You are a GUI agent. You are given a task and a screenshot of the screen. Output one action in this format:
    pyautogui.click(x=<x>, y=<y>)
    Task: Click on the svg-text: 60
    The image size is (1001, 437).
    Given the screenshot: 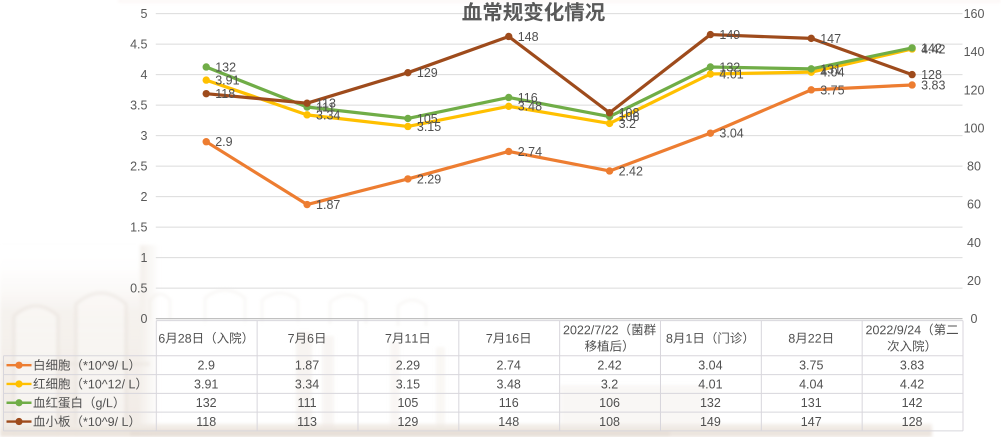 What is the action you would take?
    pyautogui.click(x=974, y=205)
    